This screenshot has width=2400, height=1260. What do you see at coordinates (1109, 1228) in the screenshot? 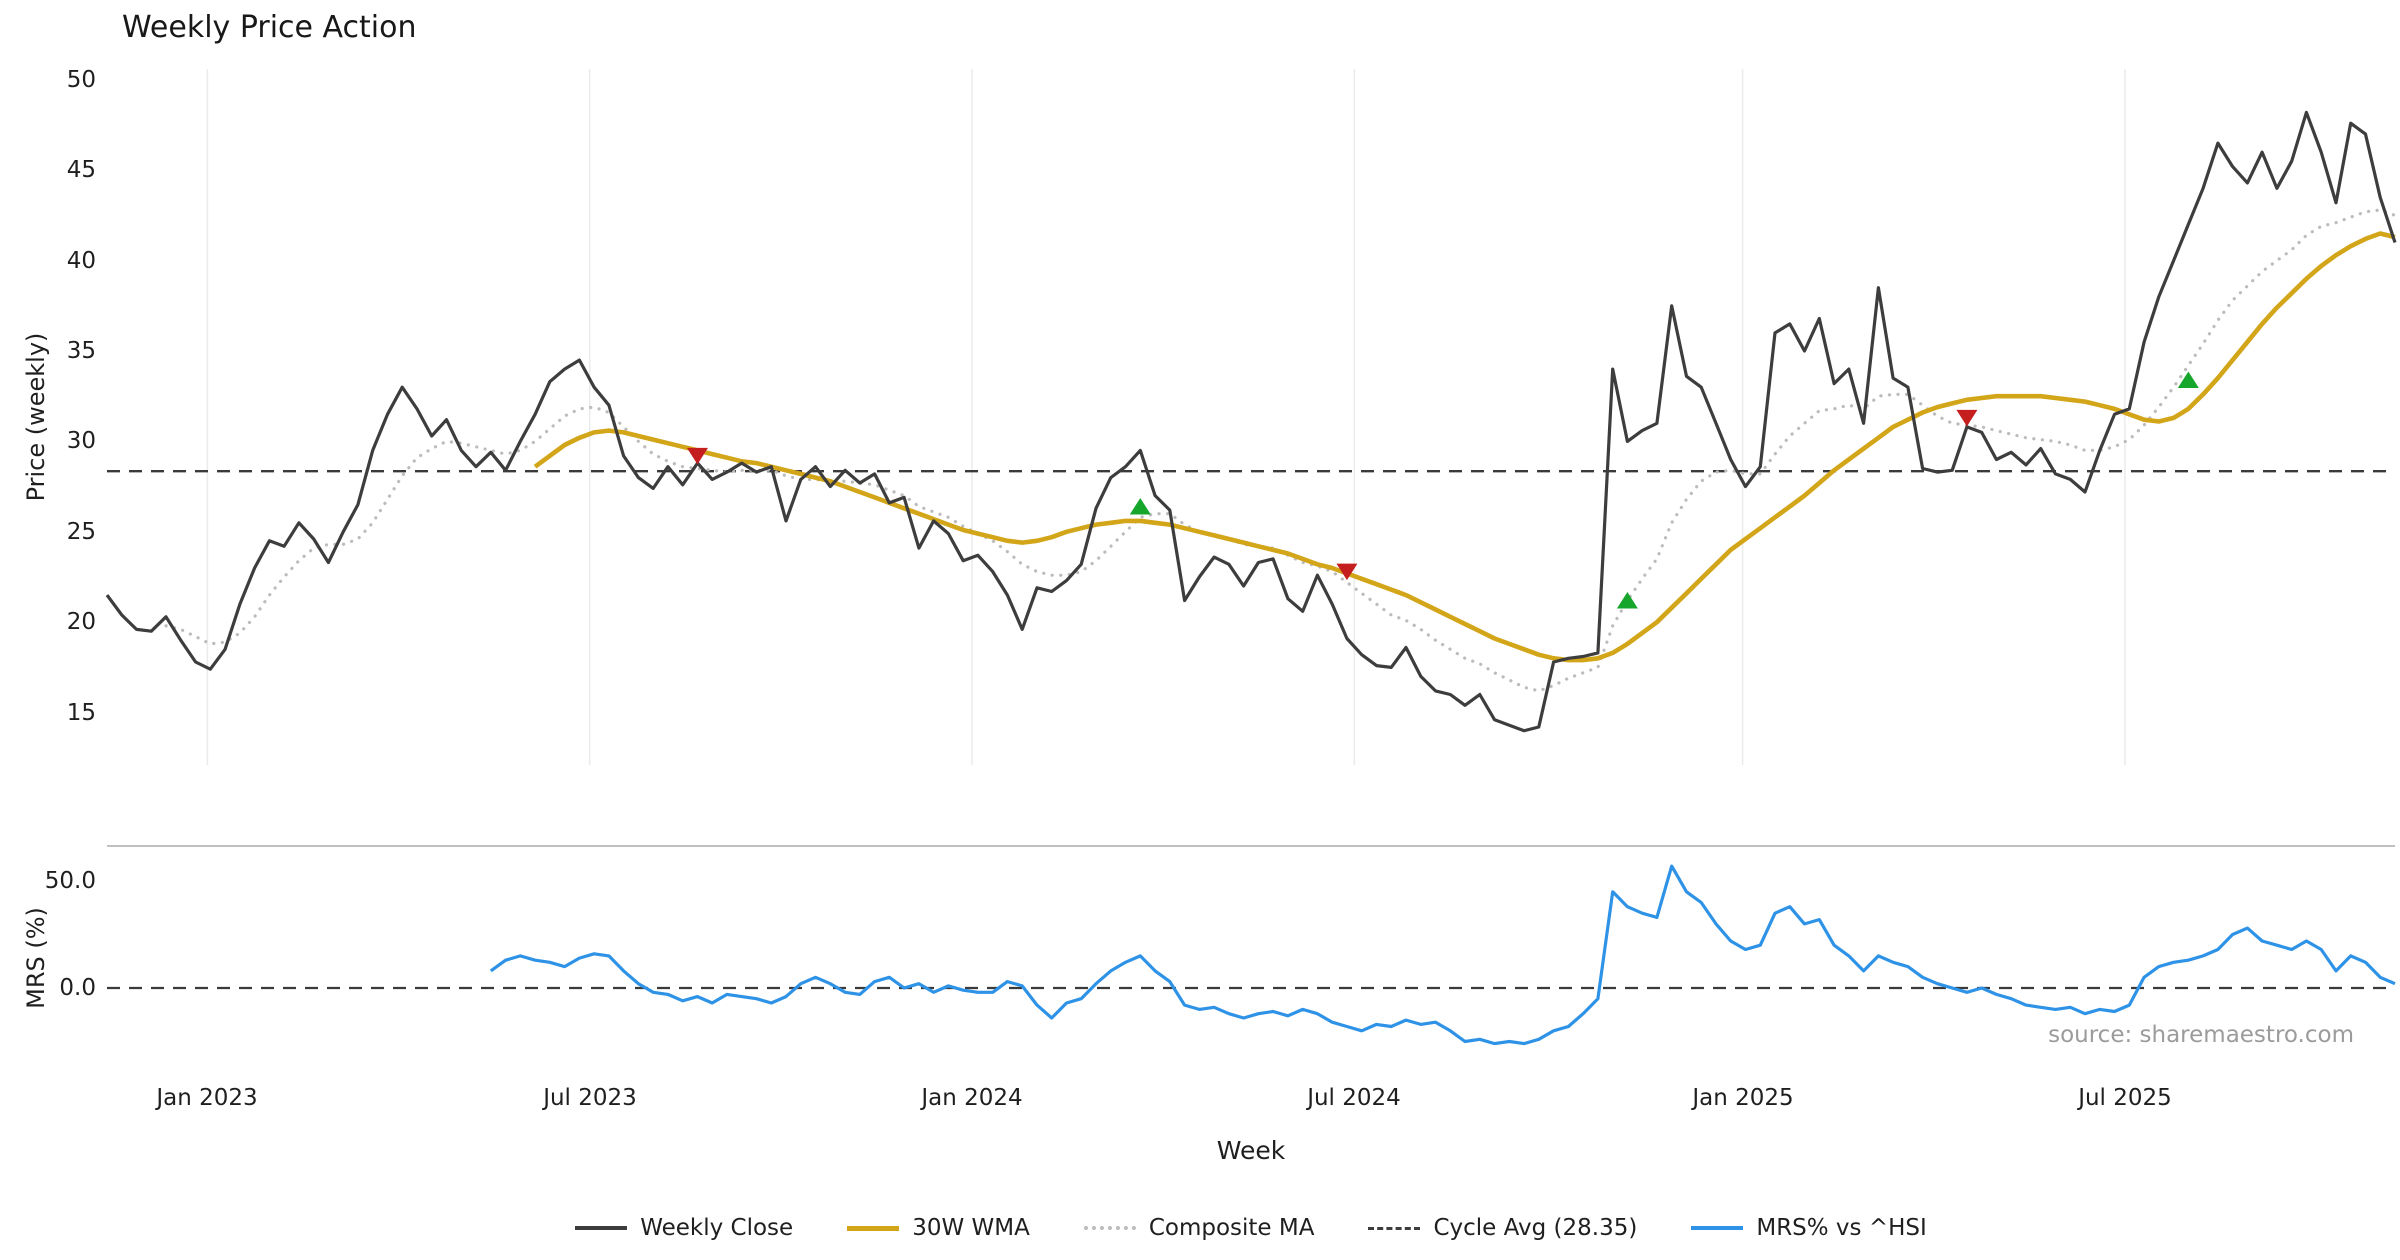
I see `composite-ma-legend-swatch-icon` at bounding box center [1109, 1228].